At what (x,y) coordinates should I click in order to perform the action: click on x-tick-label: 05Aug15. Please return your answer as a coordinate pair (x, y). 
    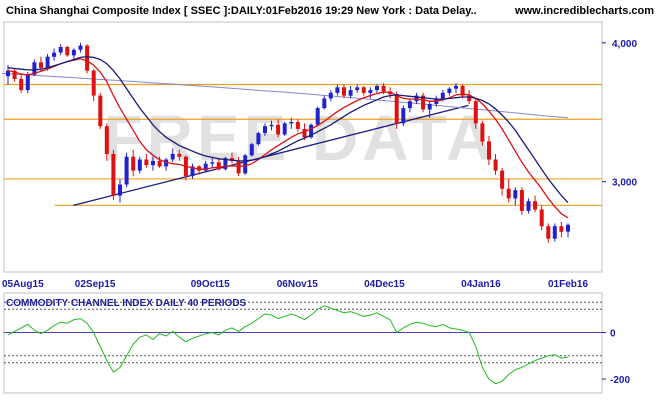
    Looking at the image, I should click on (23, 284).